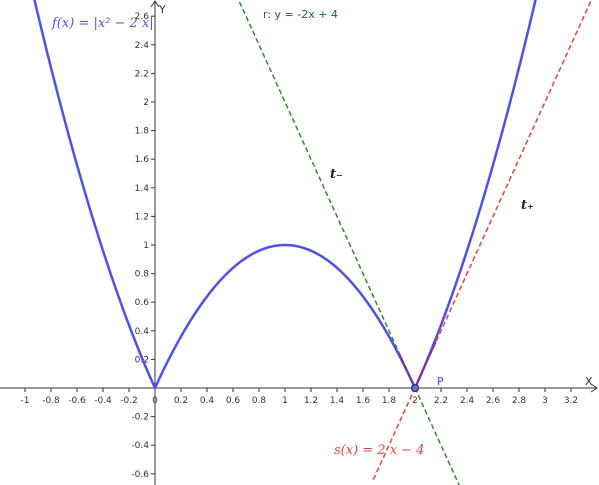 The height and width of the screenshot is (485, 599). Describe the element at coordinates (467, 401) in the screenshot. I see `x-tick-label: 2.4` at that location.